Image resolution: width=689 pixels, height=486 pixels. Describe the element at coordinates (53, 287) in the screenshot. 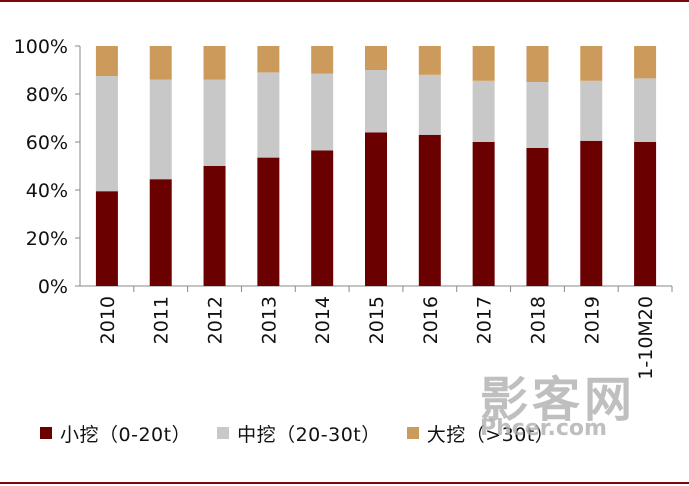

I see `y-tick-label: 0%` at that location.